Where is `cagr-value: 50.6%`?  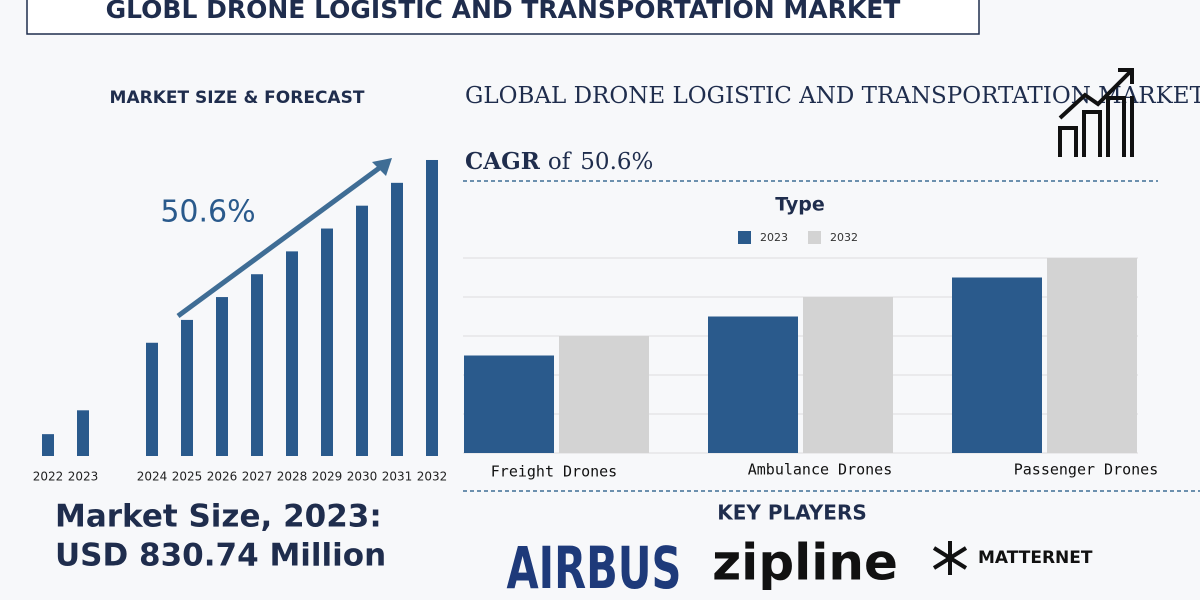 cagr-value: 50.6% is located at coordinates (616, 162).